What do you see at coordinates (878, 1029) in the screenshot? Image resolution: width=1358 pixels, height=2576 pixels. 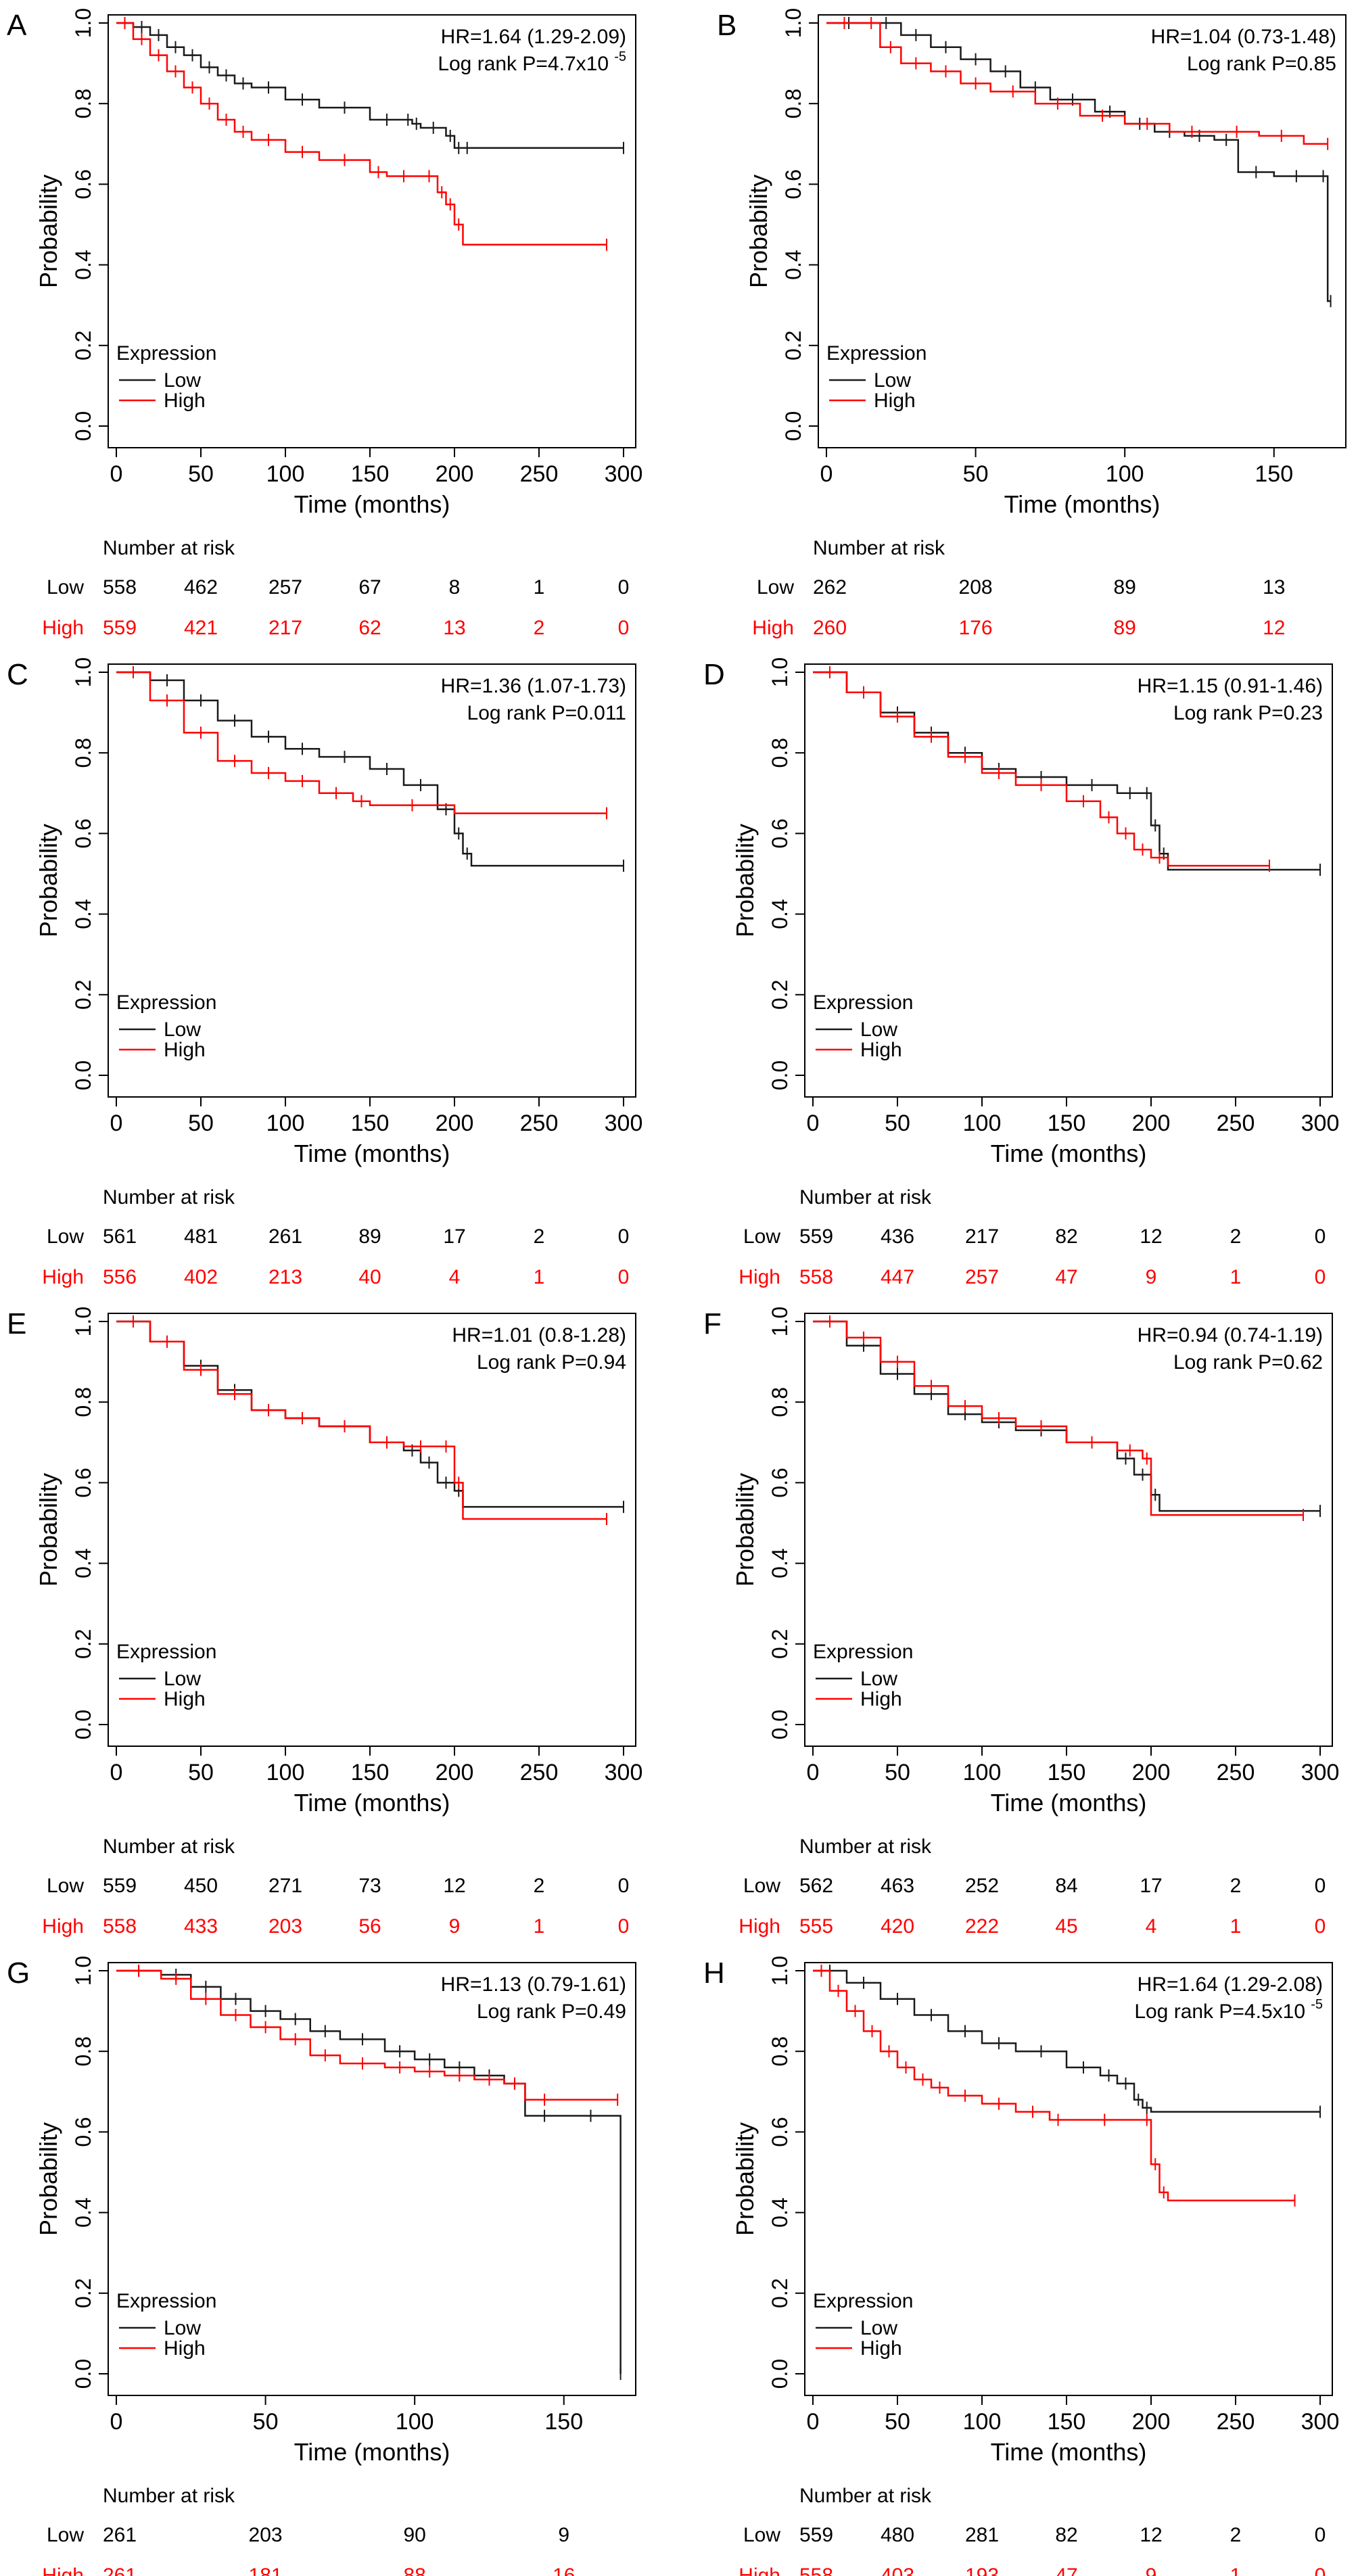 I see `legend-label-d-low: Low` at bounding box center [878, 1029].